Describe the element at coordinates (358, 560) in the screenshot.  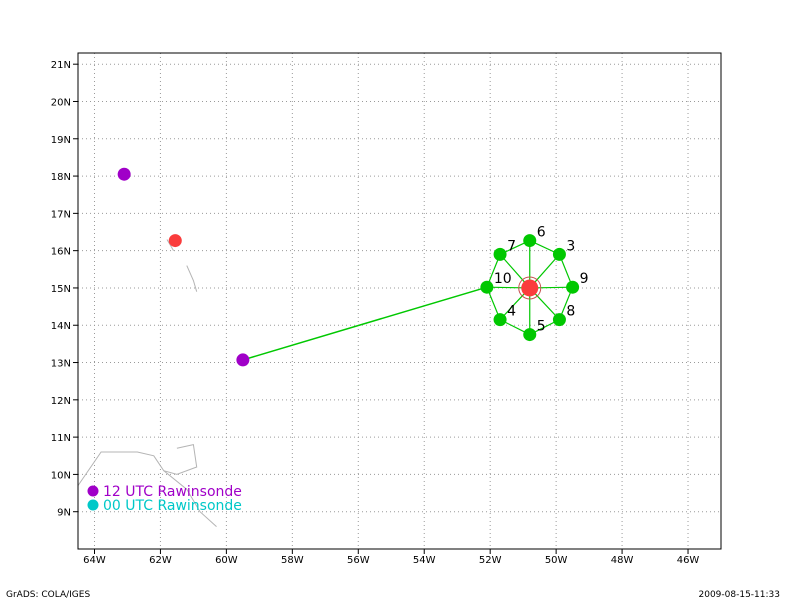
I see `lon-tick-label: 56W` at that location.